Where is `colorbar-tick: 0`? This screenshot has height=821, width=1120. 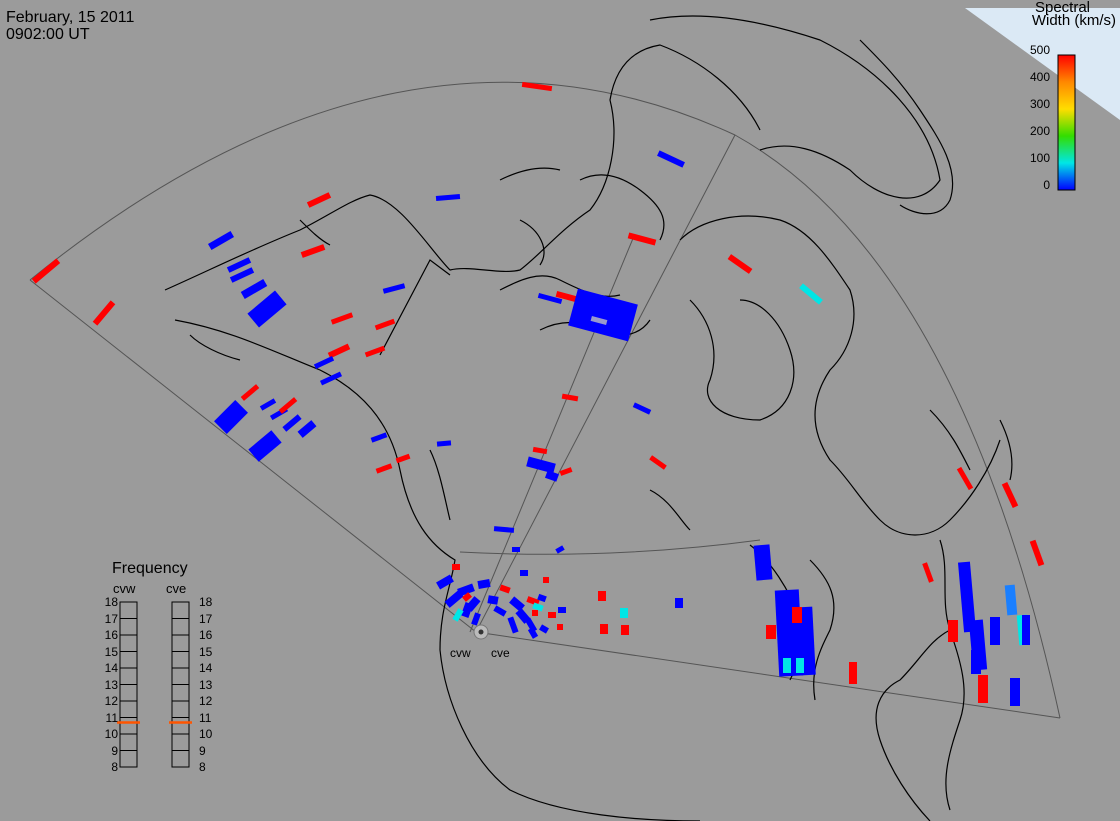
colorbar-tick: 0 is located at coordinates (1046, 185).